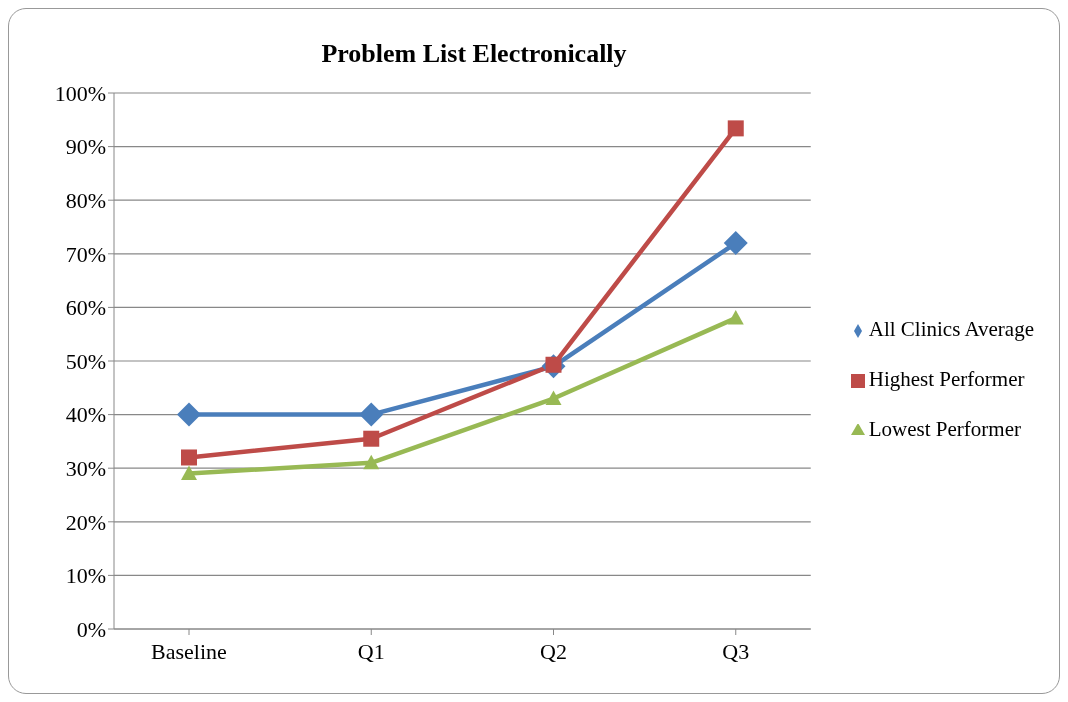 The image size is (1068, 702). I want to click on x-tick-label: Q2, so click(553, 651).